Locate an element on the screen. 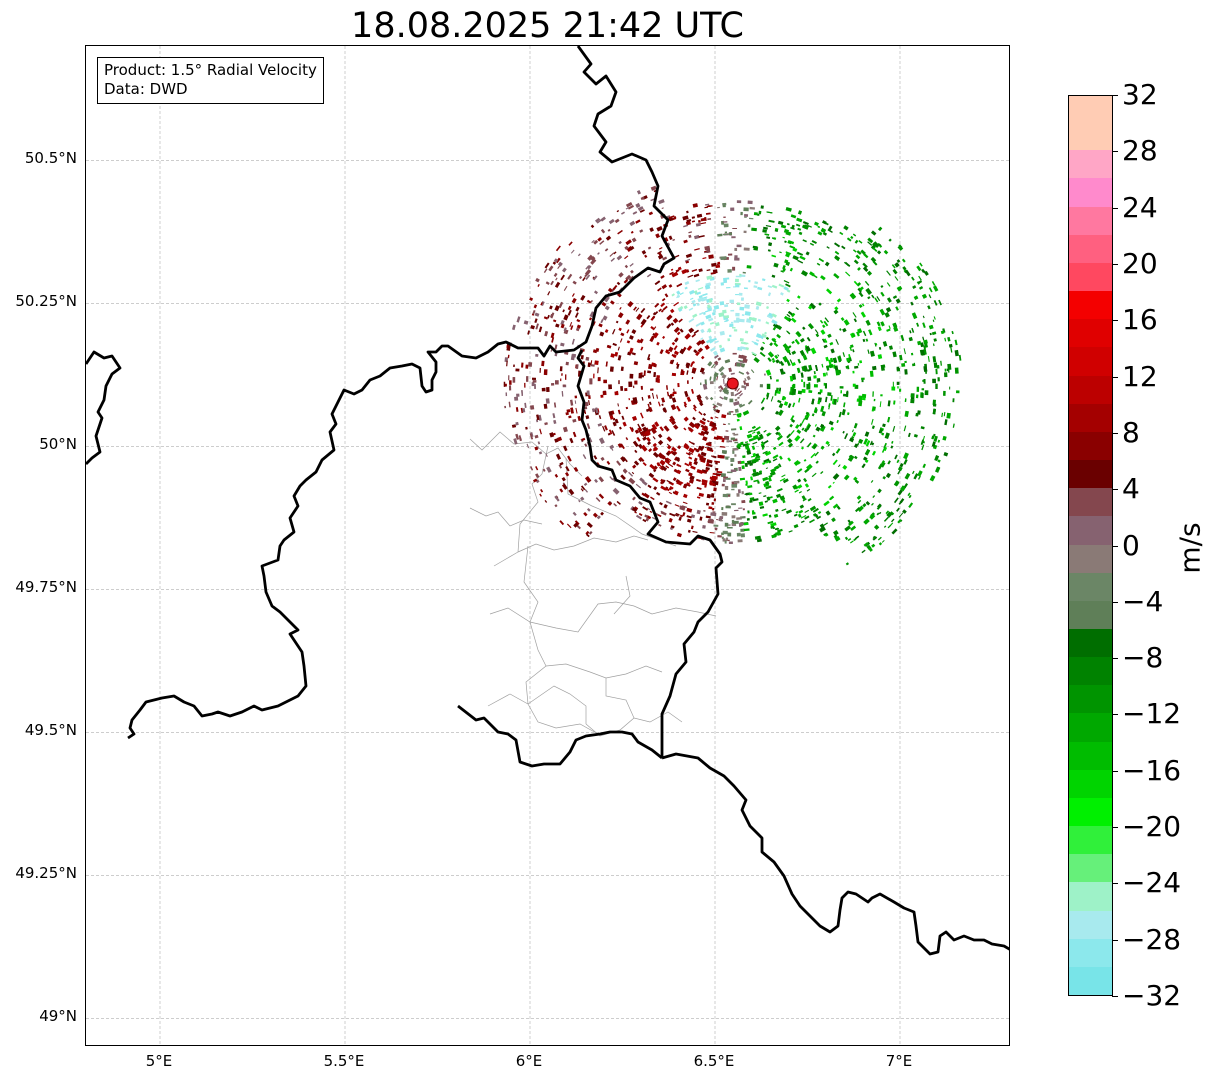  district-boundaries is located at coordinates (593, 584).